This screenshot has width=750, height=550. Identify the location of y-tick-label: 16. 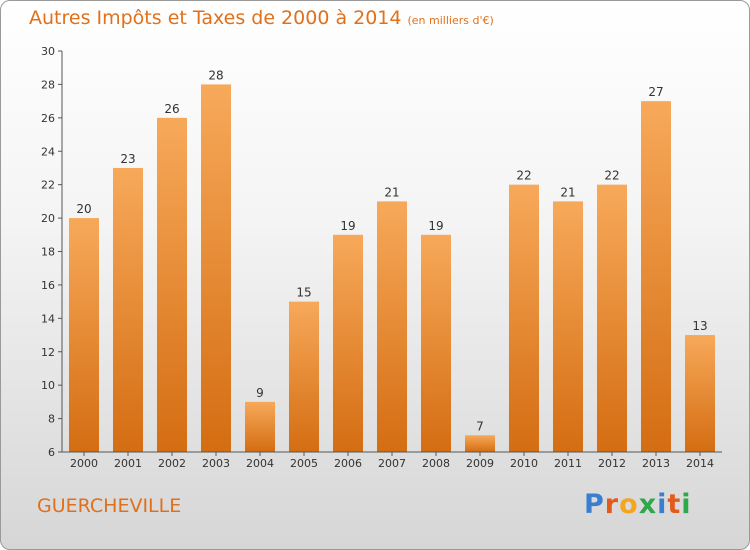
(48, 285).